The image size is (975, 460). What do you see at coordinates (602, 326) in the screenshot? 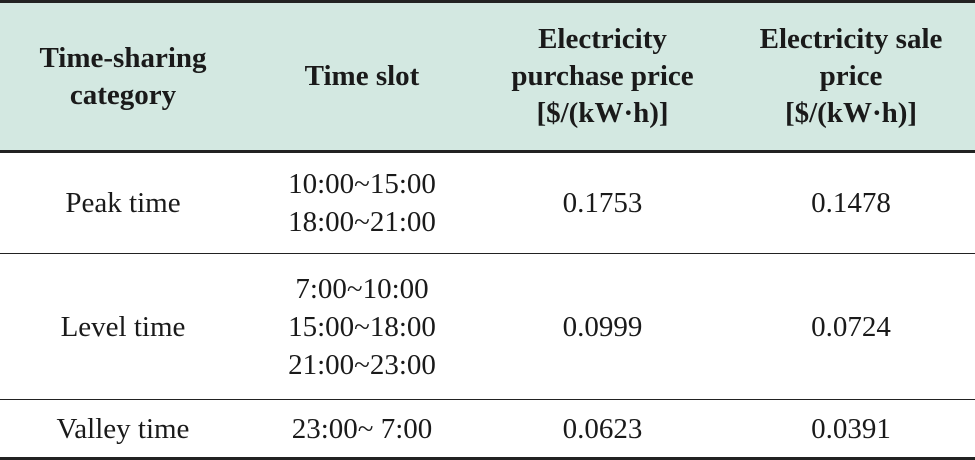
I see `purchase-price-cell: 0.0999` at bounding box center [602, 326].